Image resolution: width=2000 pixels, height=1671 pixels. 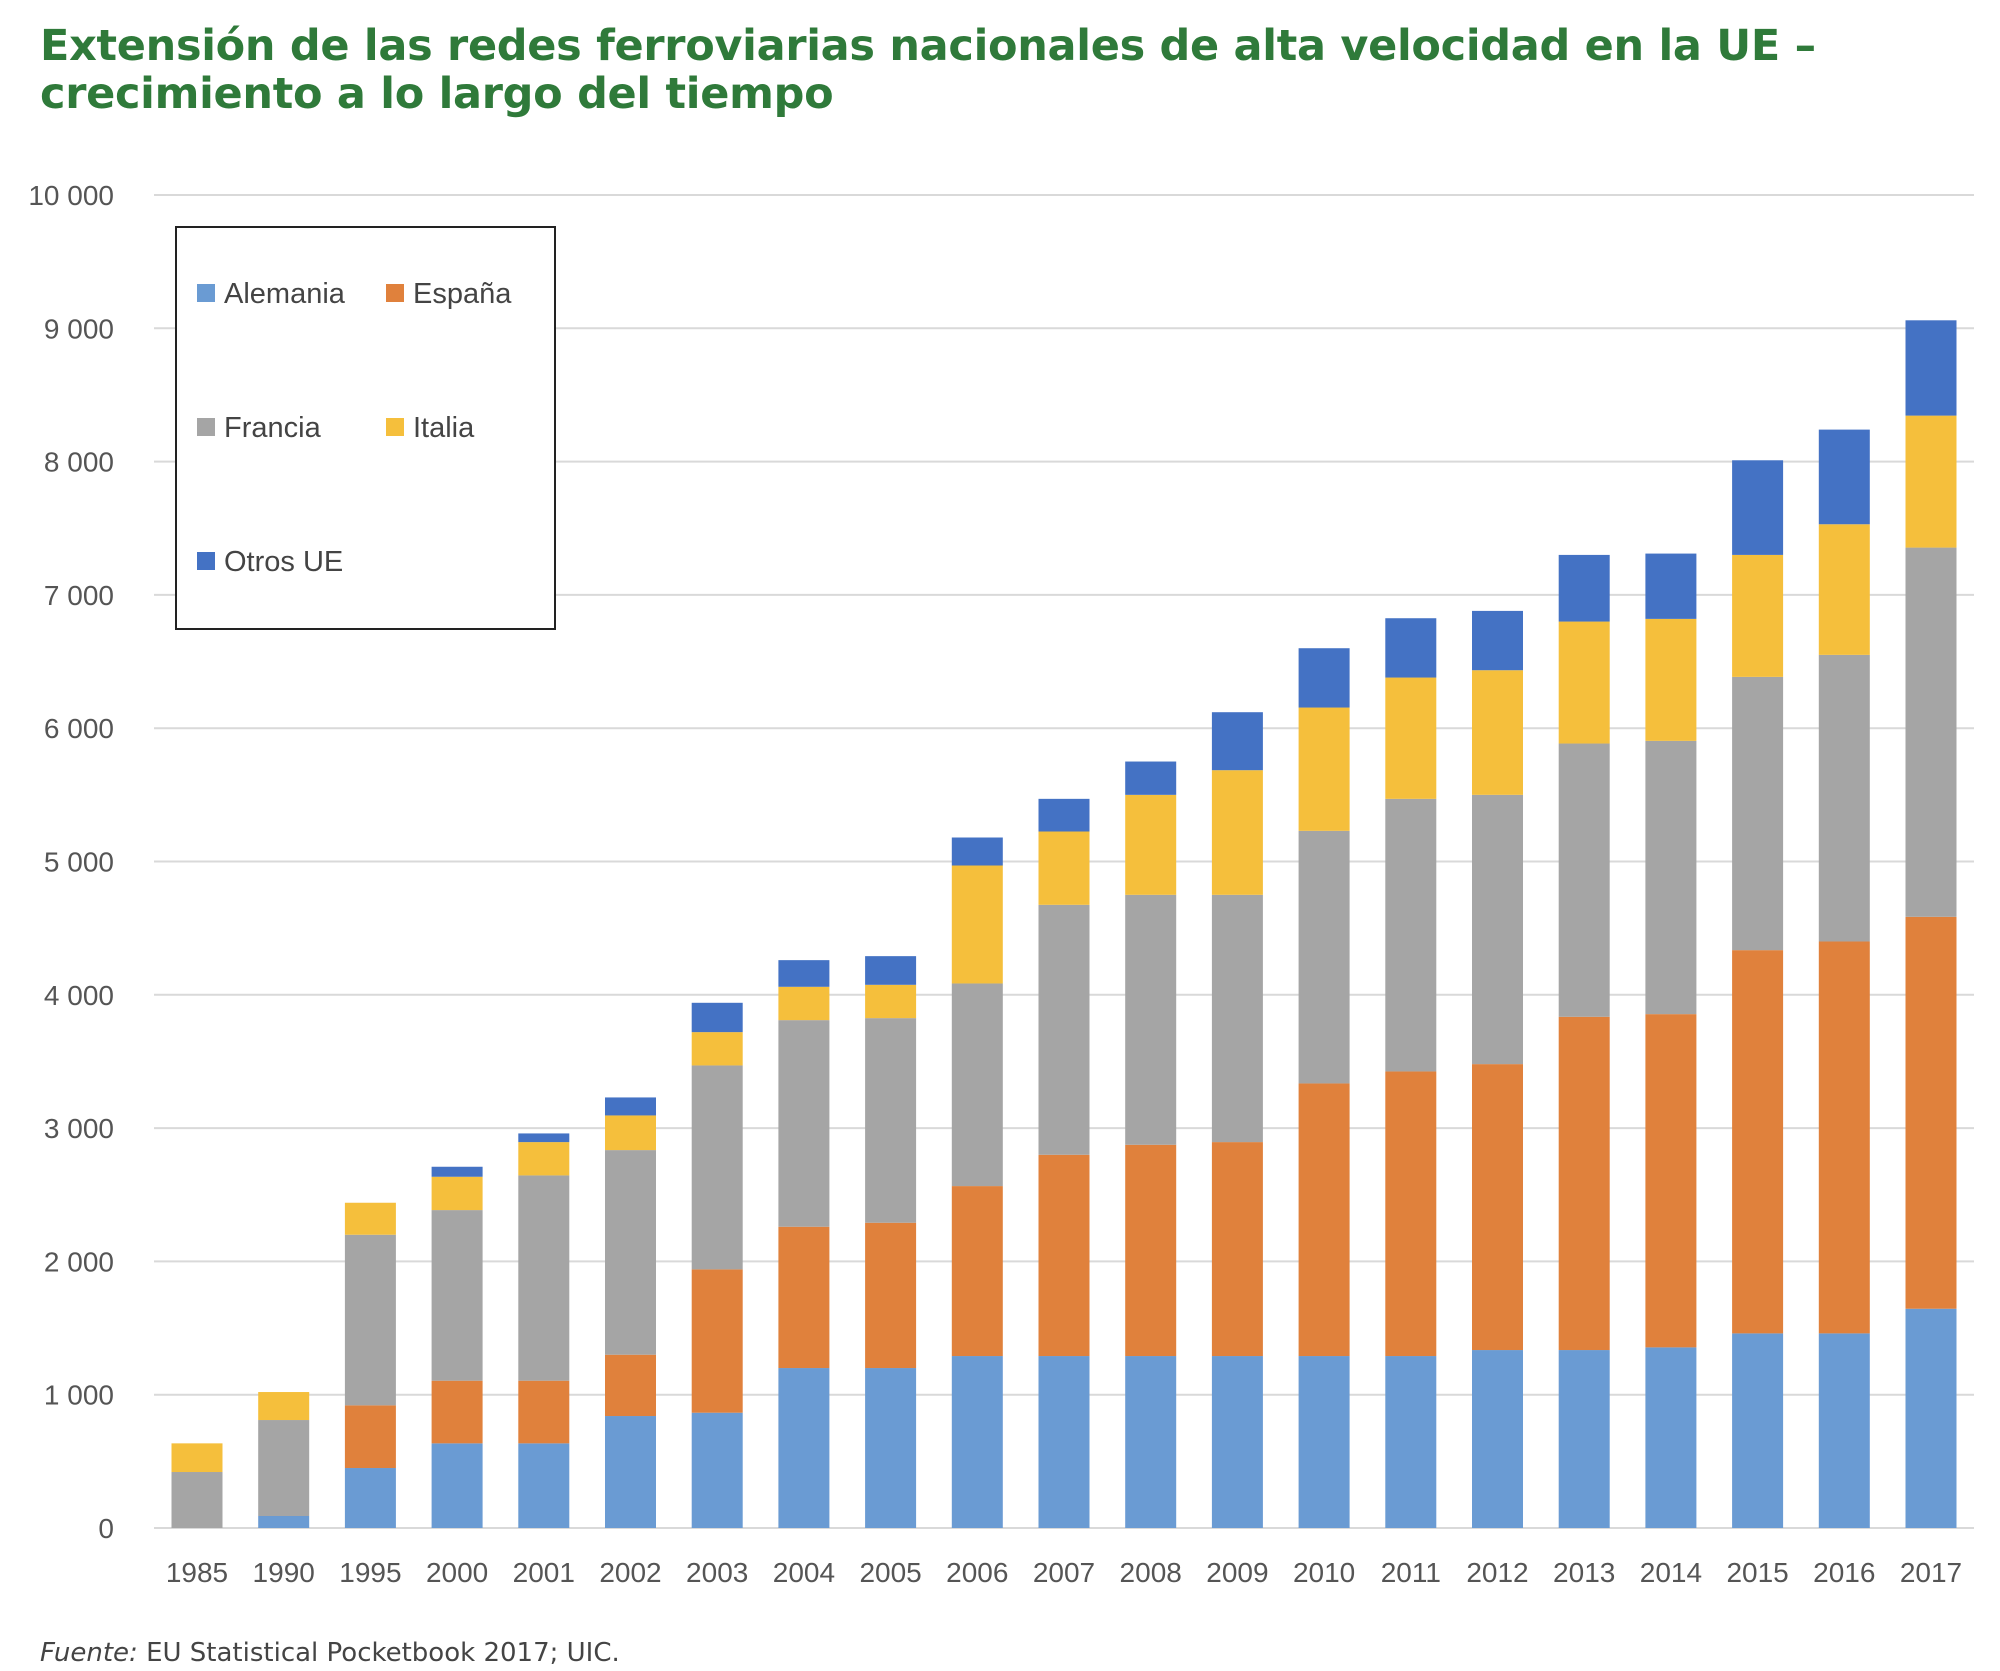 What do you see at coordinates (79, 862) in the screenshot?
I see `y-tick-label: 5 000` at bounding box center [79, 862].